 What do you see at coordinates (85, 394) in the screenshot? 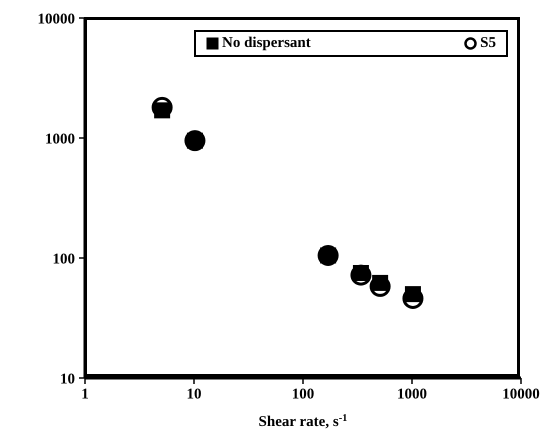
I see `x-tick-label: 1` at bounding box center [85, 394].